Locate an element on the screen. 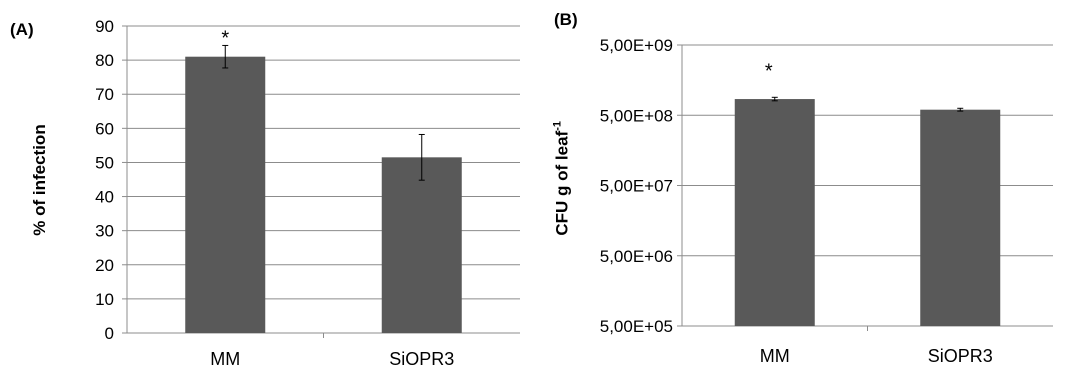 Image resolution: width=1067 pixels, height=372 pixels. y-tick-label: 5,00E+05 is located at coordinates (636, 326).